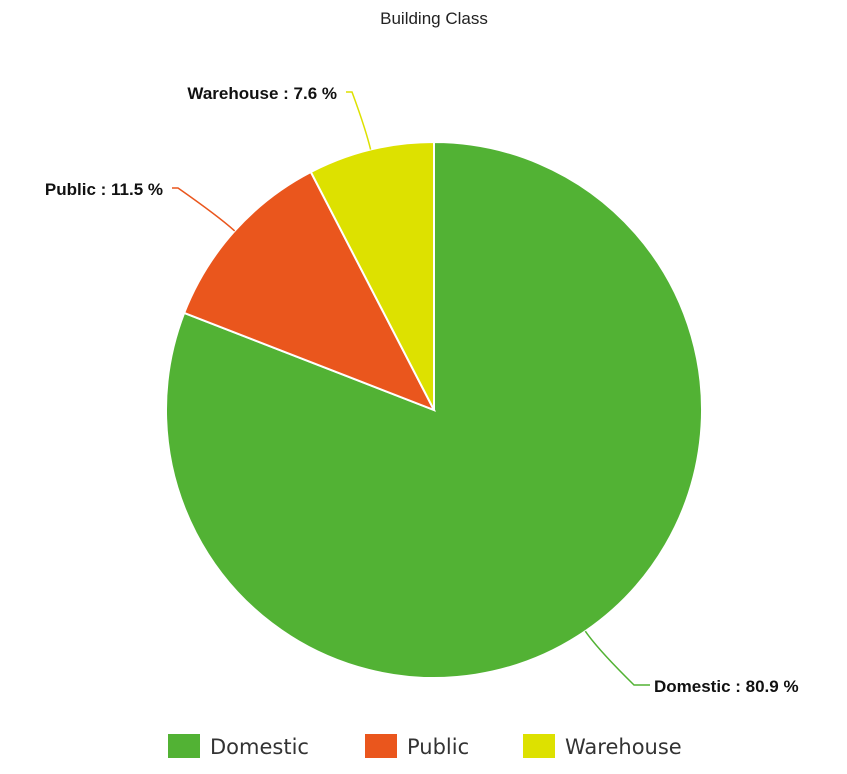  I want to click on legend-label-domestic: Domestic, so click(259, 747).